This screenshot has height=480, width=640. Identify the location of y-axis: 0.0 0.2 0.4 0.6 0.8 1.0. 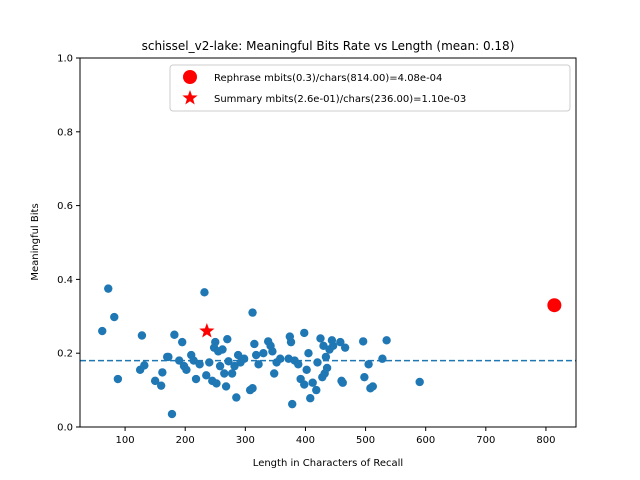
(68, 244).